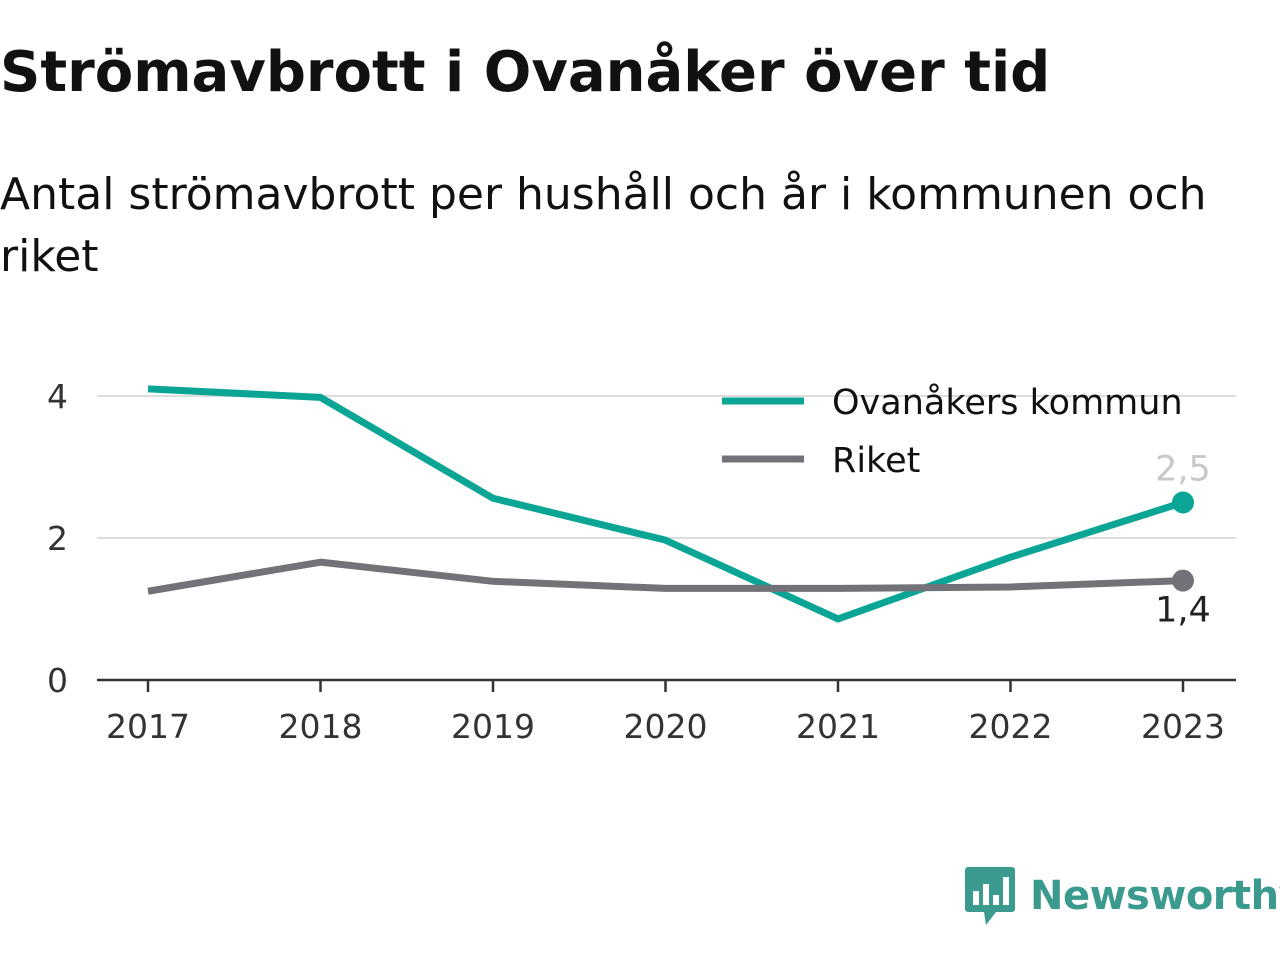 Image resolution: width=1280 pixels, height=960 pixels. What do you see at coordinates (57, 396) in the screenshot?
I see `y-tick-label: 4` at bounding box center [57, 396].